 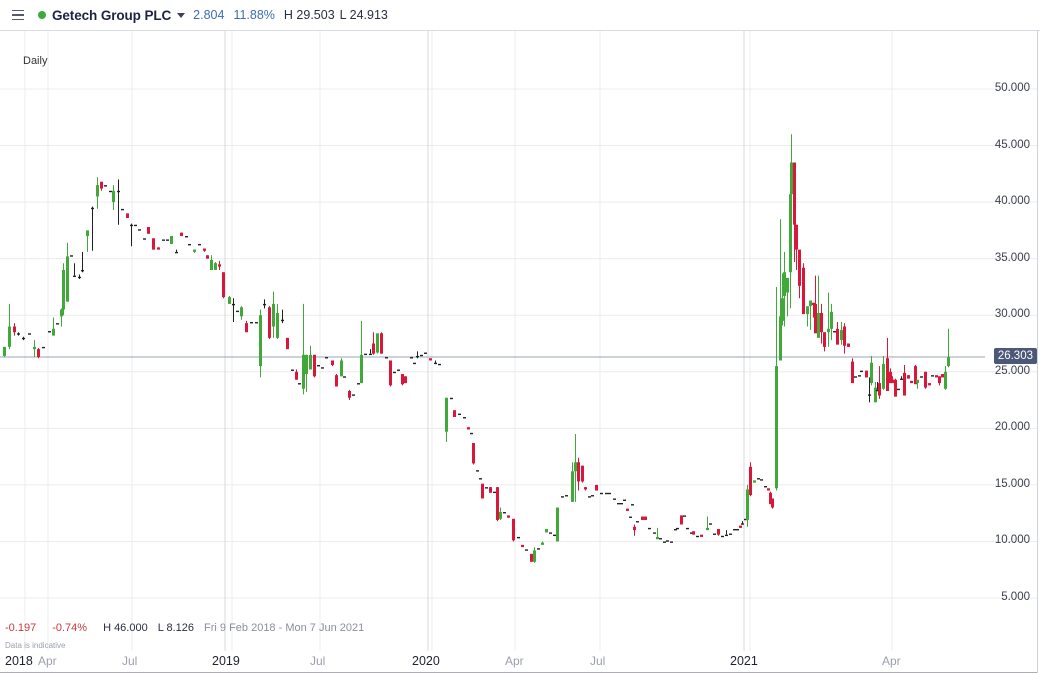 What do you see at coordinates (1012, 427) in the screenshot?
I see `y-tick-label: 20.000` at bounding box center [1012, 427].